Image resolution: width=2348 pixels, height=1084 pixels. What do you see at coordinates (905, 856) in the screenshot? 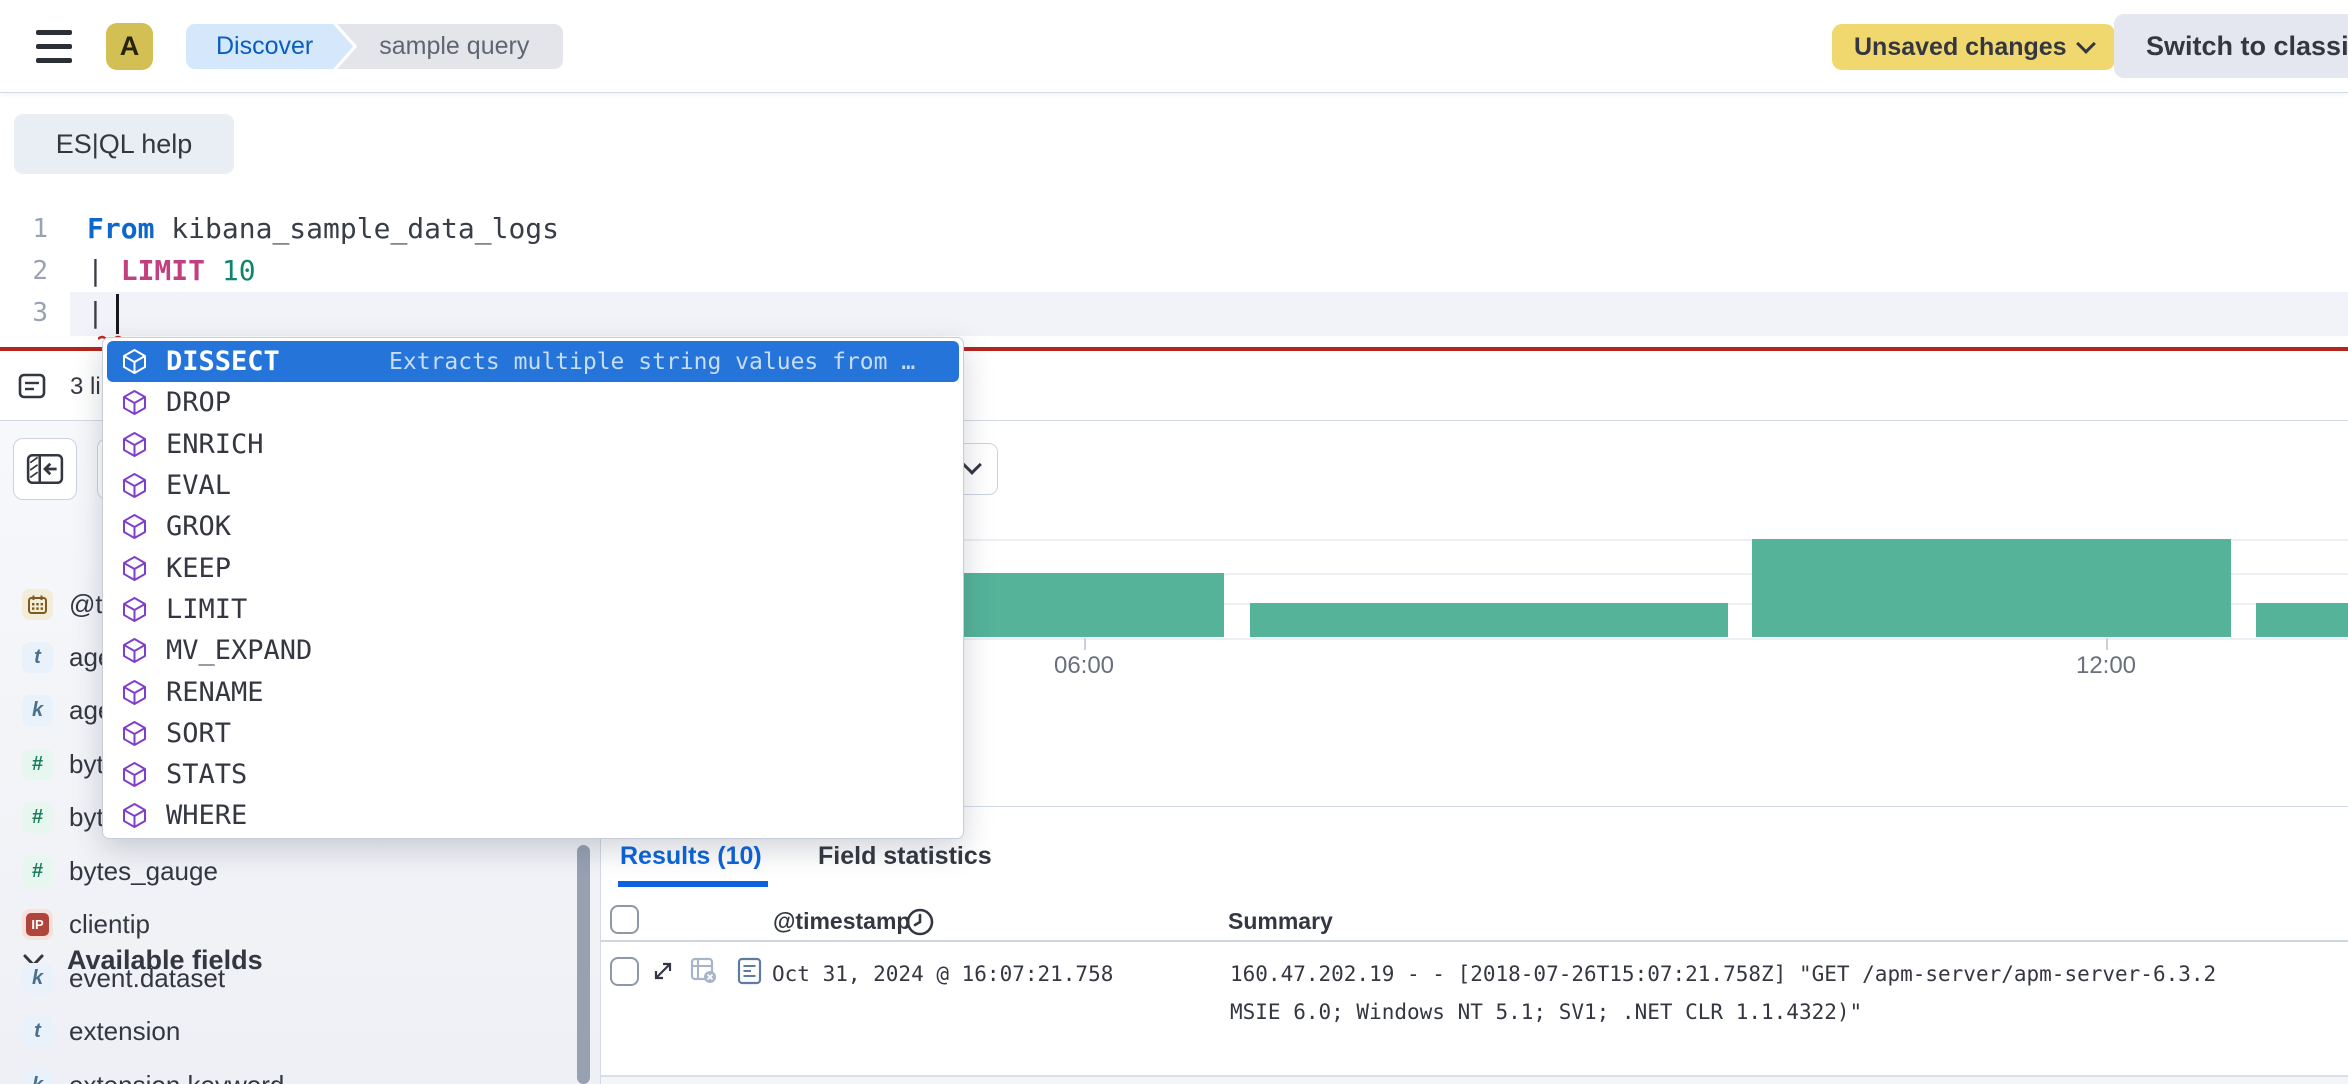
I see `tab-field-statistics: Field statistics` at bounding box center [905, 856].